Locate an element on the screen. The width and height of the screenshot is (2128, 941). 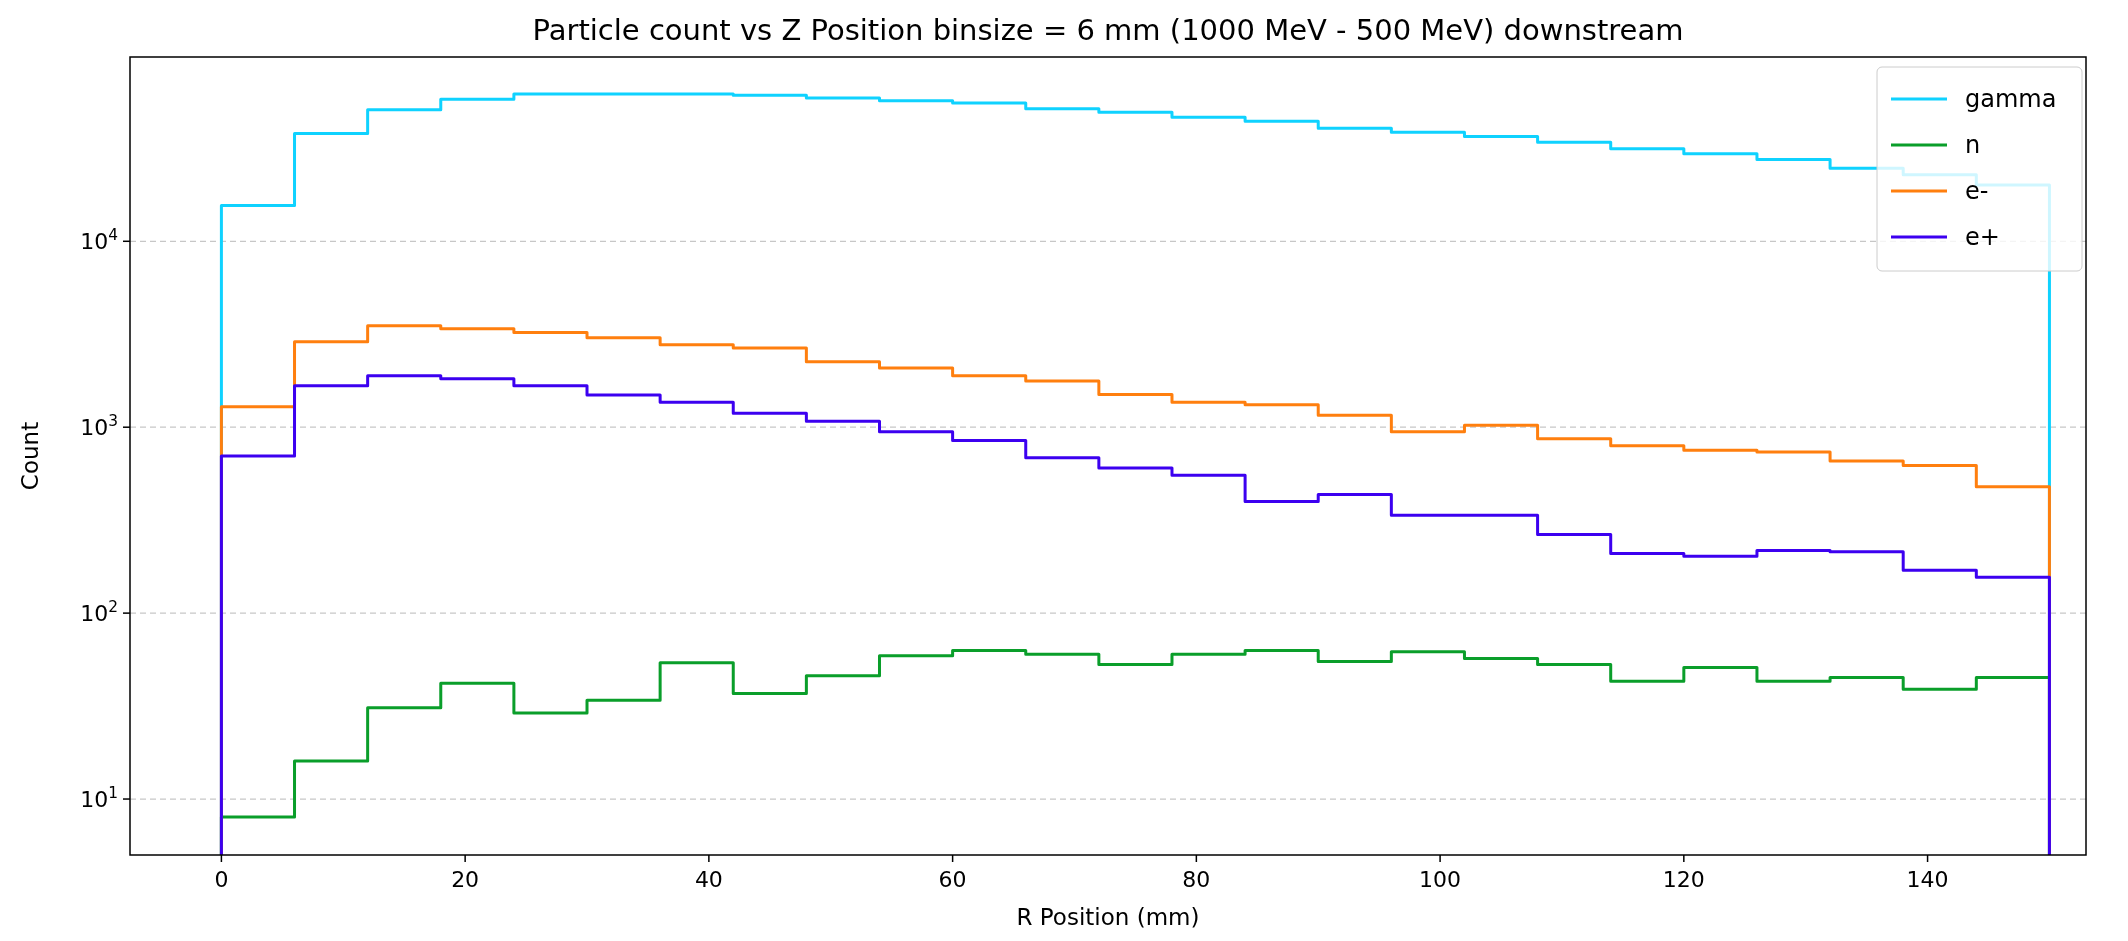
x-tick-label: 60 is located at coordinates (952, 879).